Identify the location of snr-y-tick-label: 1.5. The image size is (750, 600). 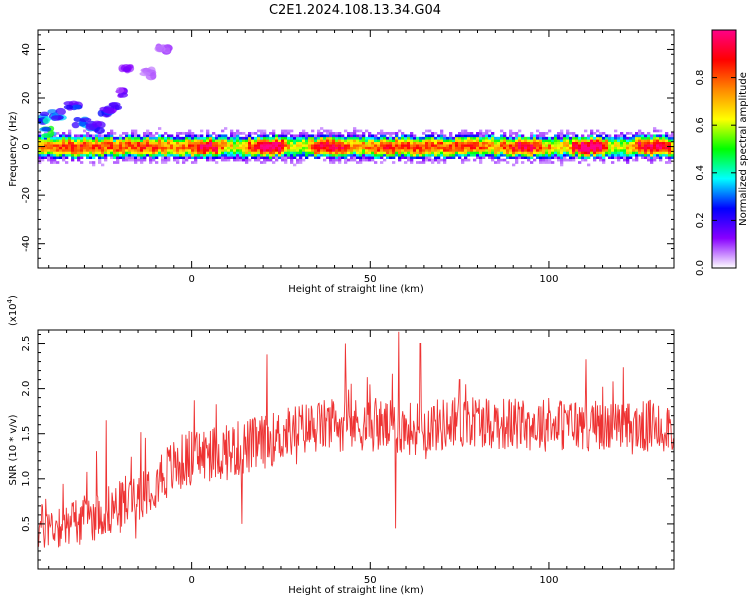
(26, 434).